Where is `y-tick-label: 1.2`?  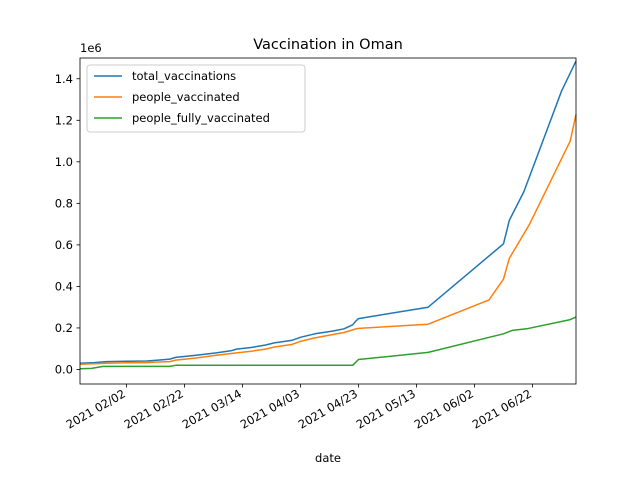
y-tick-label: 1.2 is located at coordinates (64, 120).